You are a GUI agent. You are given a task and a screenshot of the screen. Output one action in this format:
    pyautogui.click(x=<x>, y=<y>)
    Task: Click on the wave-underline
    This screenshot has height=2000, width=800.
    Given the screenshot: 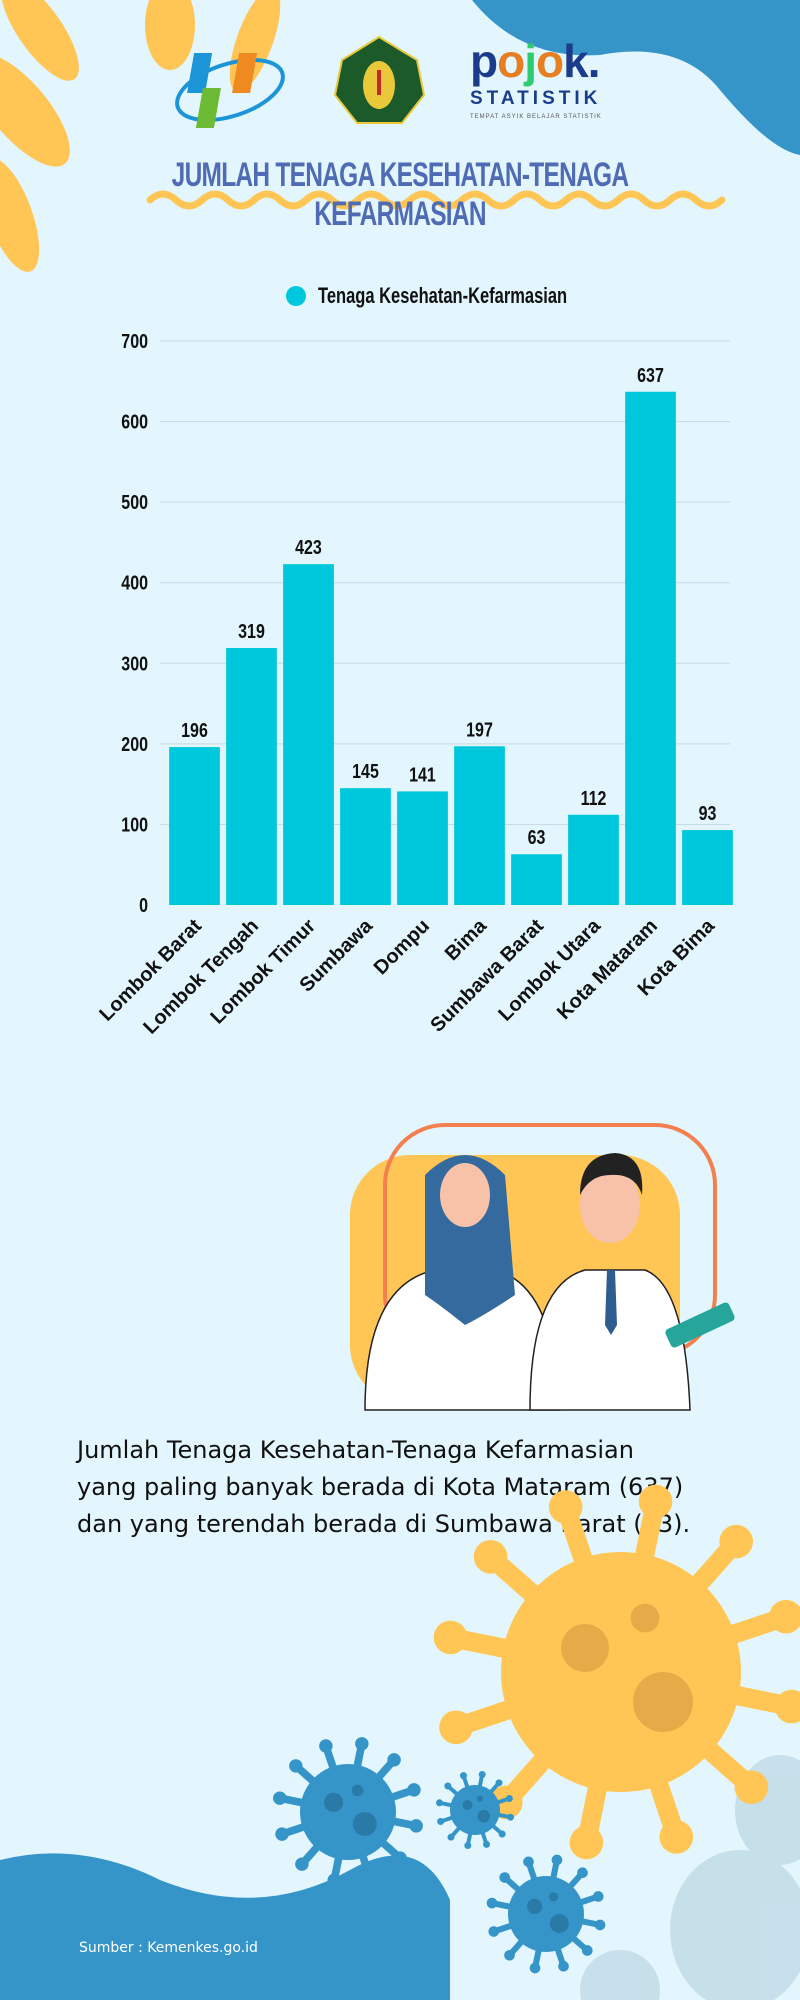 What is the action you would take?
    pyautogui.click(x=436, y=200)
    